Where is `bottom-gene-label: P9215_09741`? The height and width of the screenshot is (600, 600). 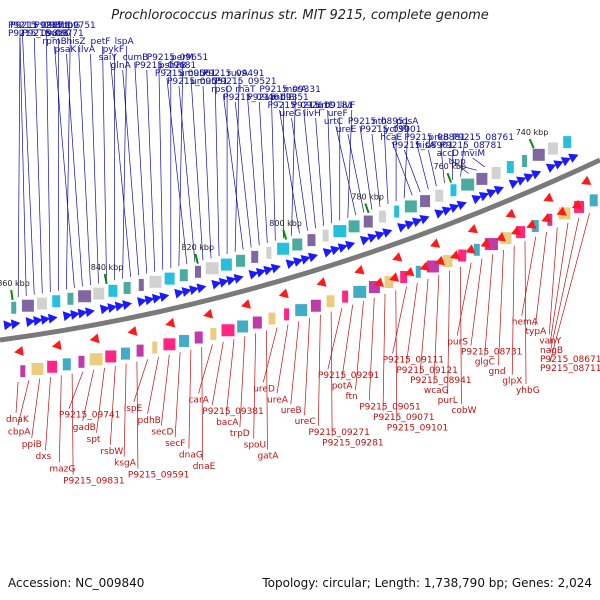 bottom-gene-label: P9215_09741 is located at coordinates (89, 416).